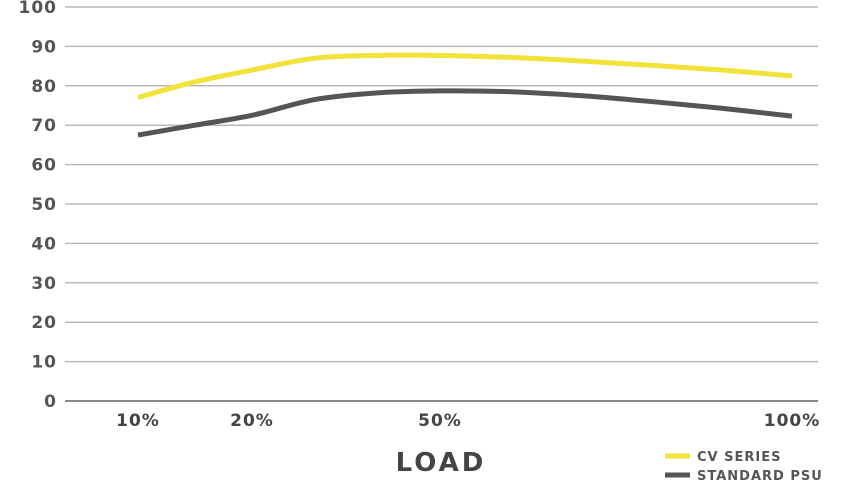  I want to click on x-axis-title: LOAD, so click(441, 463).